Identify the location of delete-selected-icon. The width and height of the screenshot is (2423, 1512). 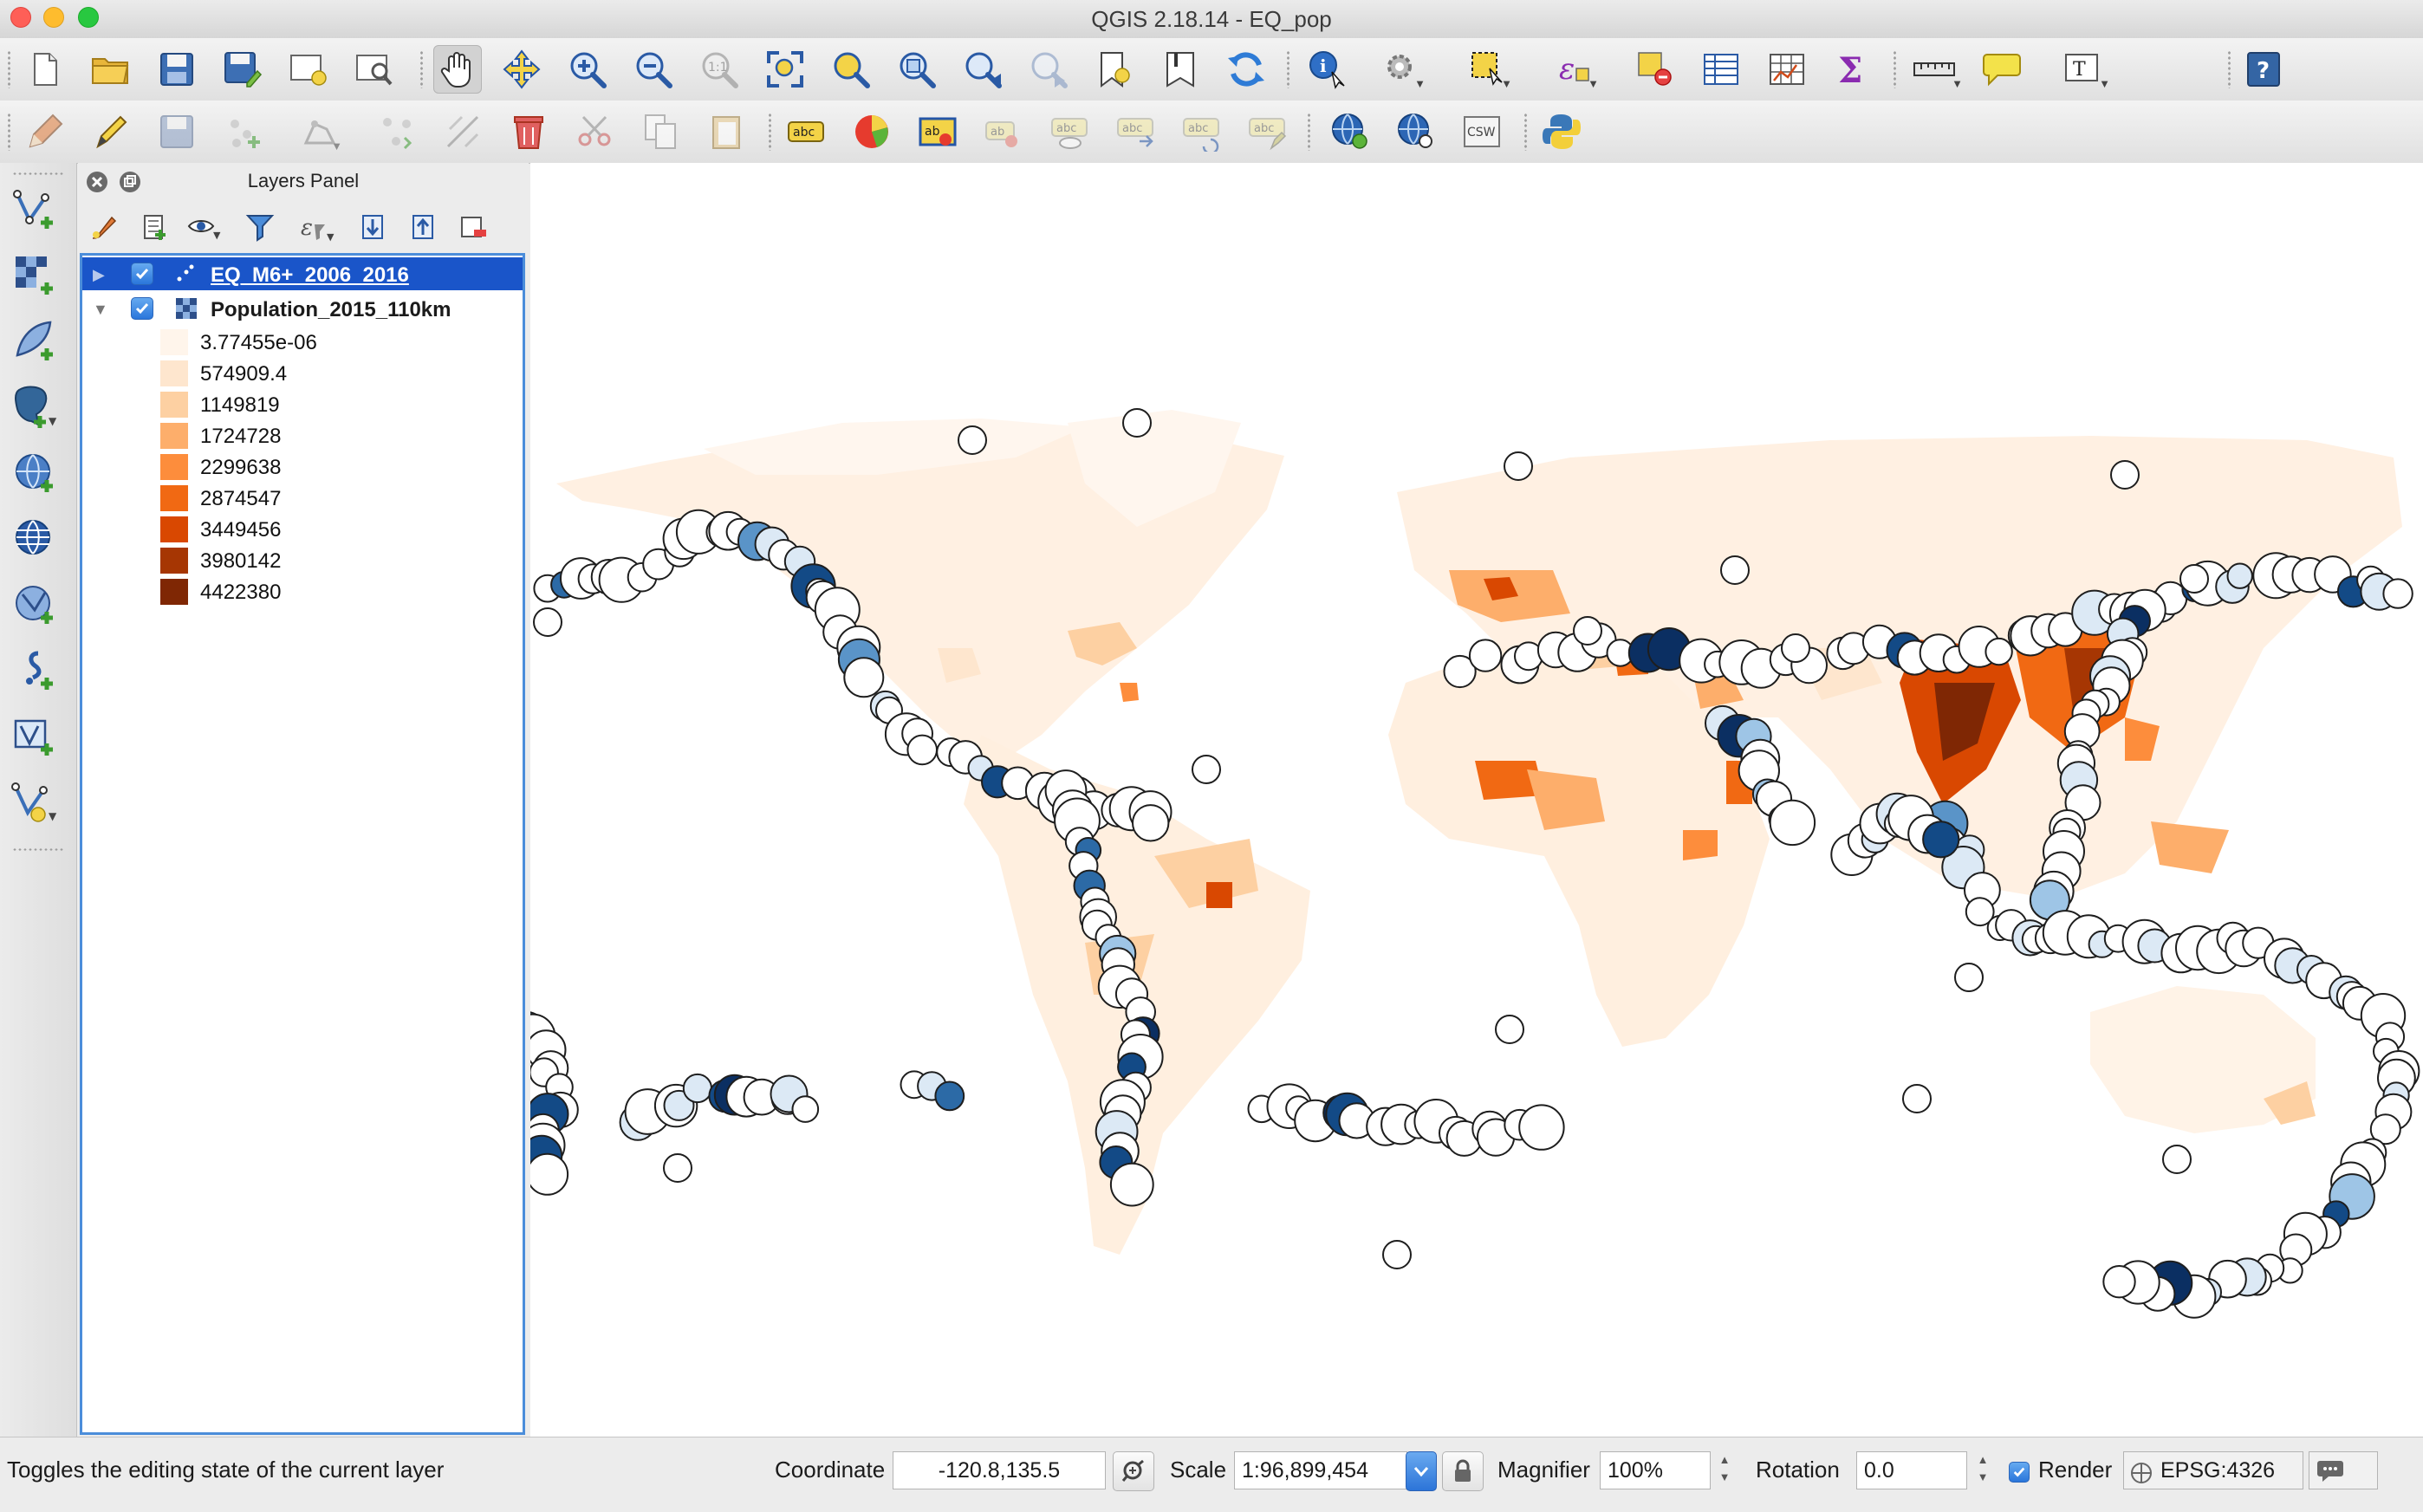
(528, 131).